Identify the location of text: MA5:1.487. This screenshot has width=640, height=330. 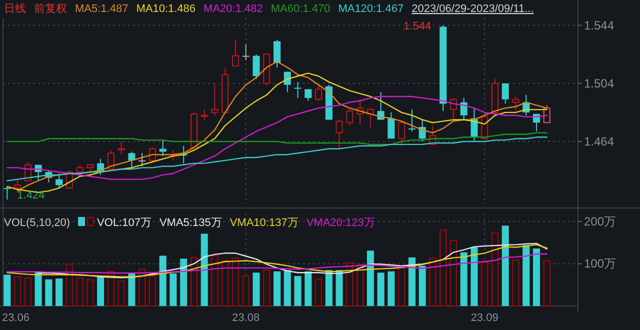
(101, 9).